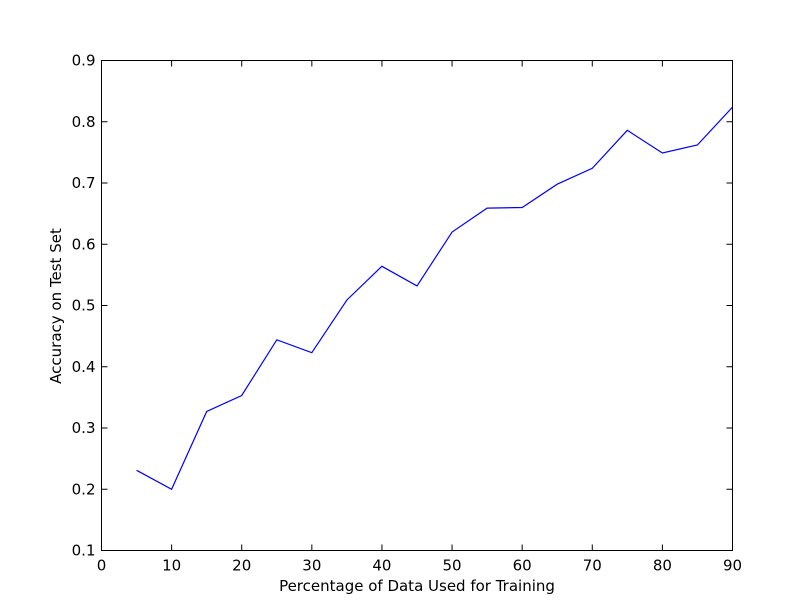 Image resolution: width=812 pixels, height=612 pixels. What do you see at coordinates (102, 566) in the screenshot?
I see `x-tick-label: 0` at bounding box center [102, 566].